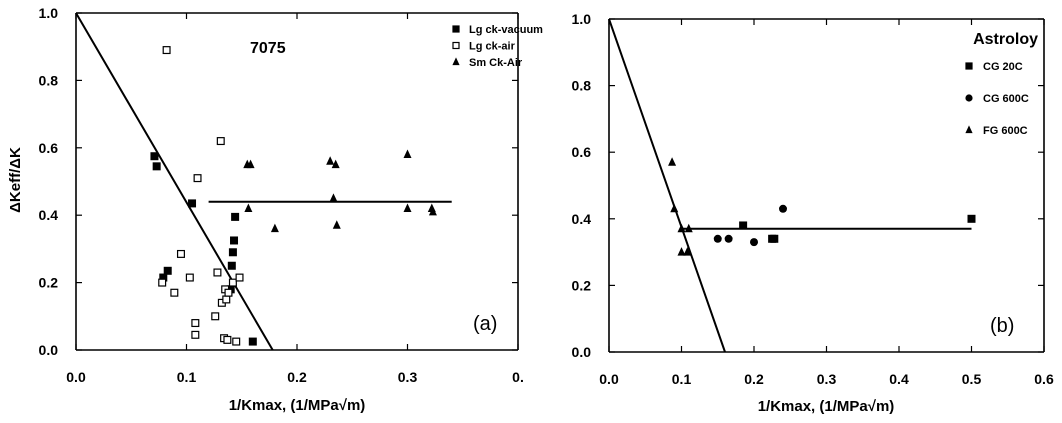  What do you see at coordinates (1005, 39) in the screenshot?
I see `chart-b-title: Astroloy` at bounding box center [1005, 39].